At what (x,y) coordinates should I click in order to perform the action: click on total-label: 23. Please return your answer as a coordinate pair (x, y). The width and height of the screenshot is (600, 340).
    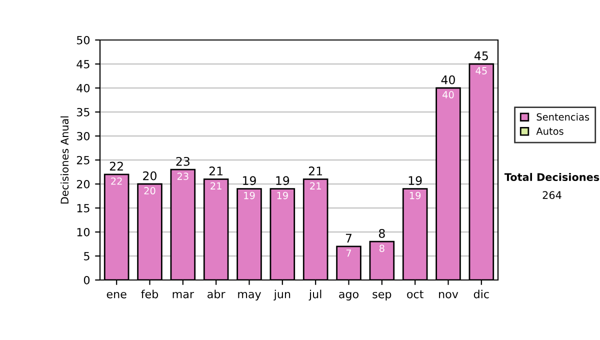
    Looking at the image, I should click on (183, 161).